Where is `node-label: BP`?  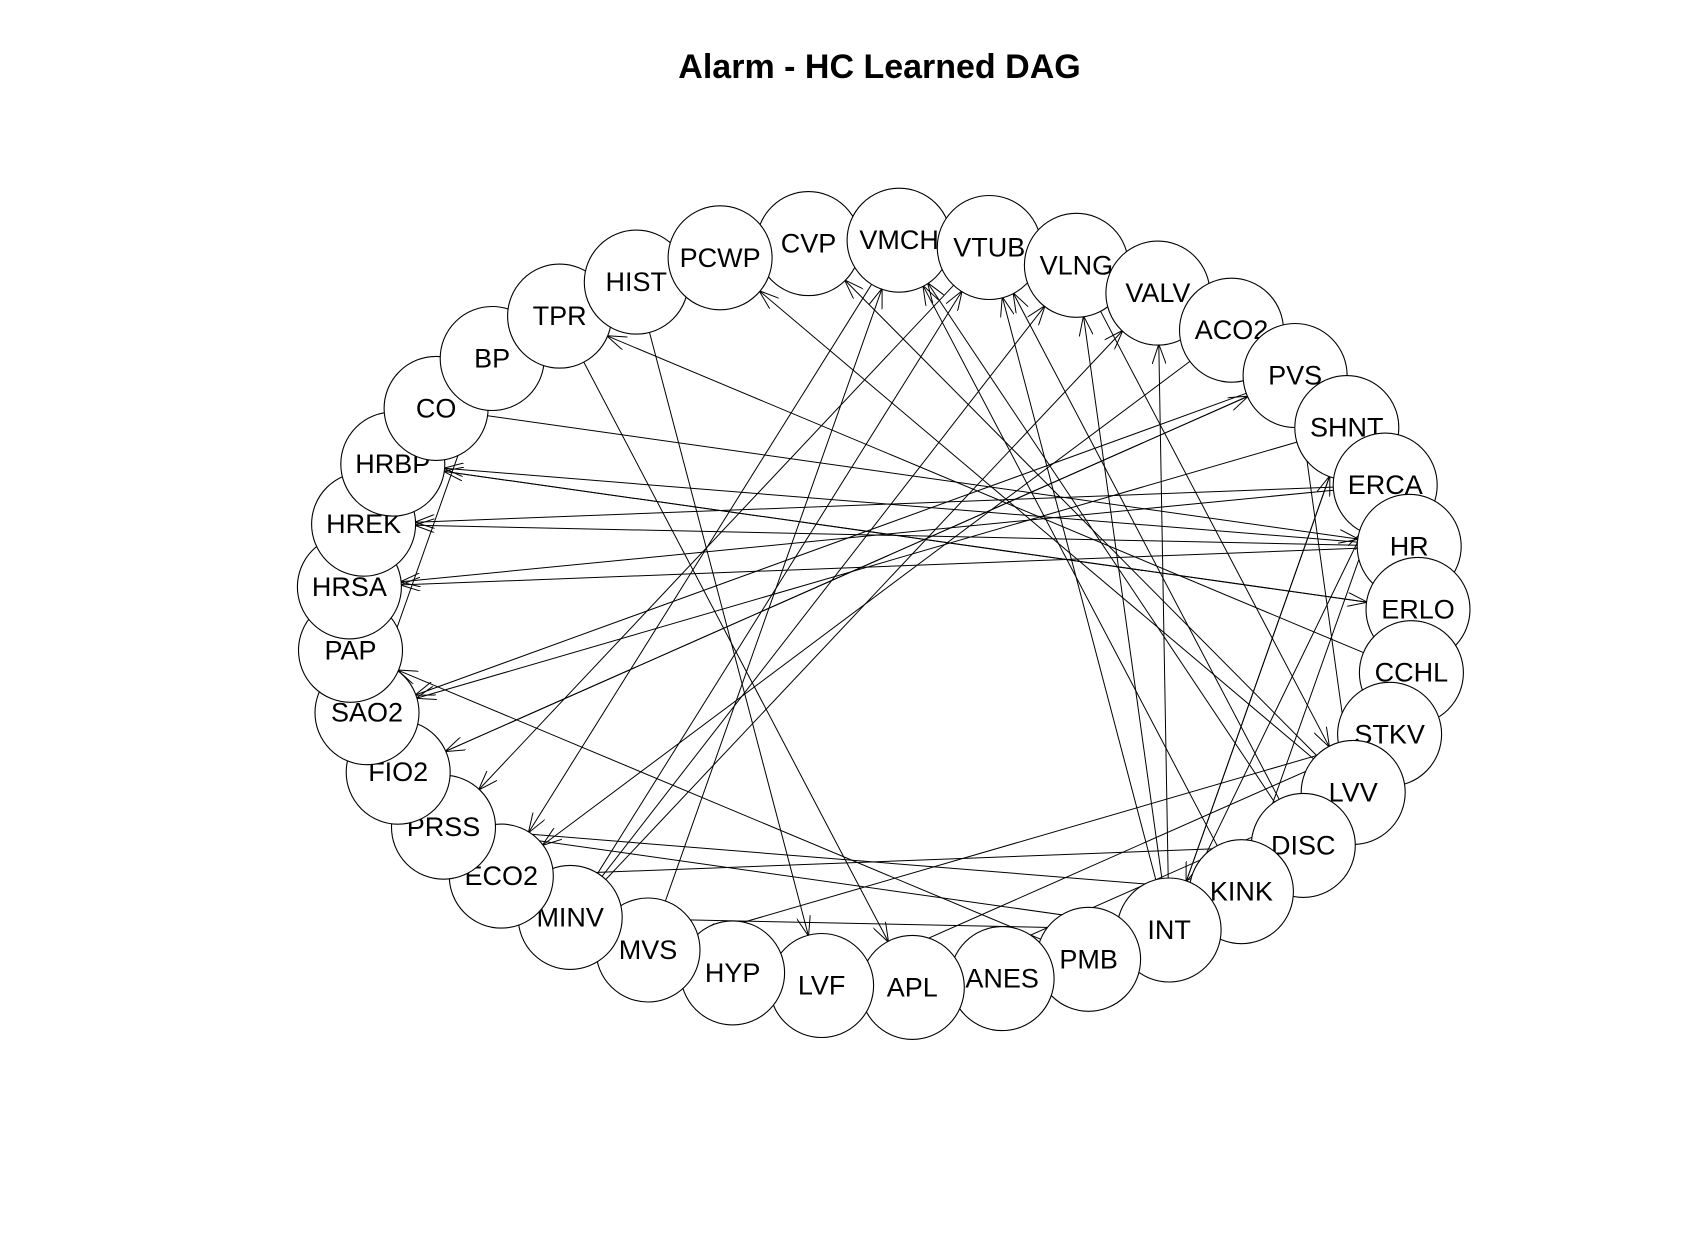
node-label: BP is located at coordinates (492, 359).